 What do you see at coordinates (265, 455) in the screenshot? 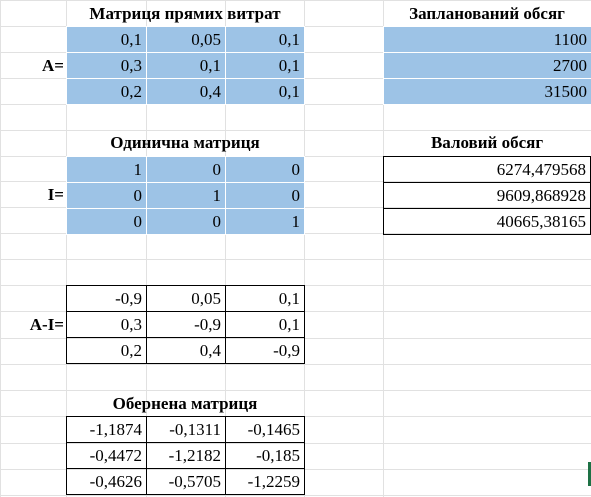
I see `inverse-matrix-cell: -0,185` at bounding box center [265, 455].